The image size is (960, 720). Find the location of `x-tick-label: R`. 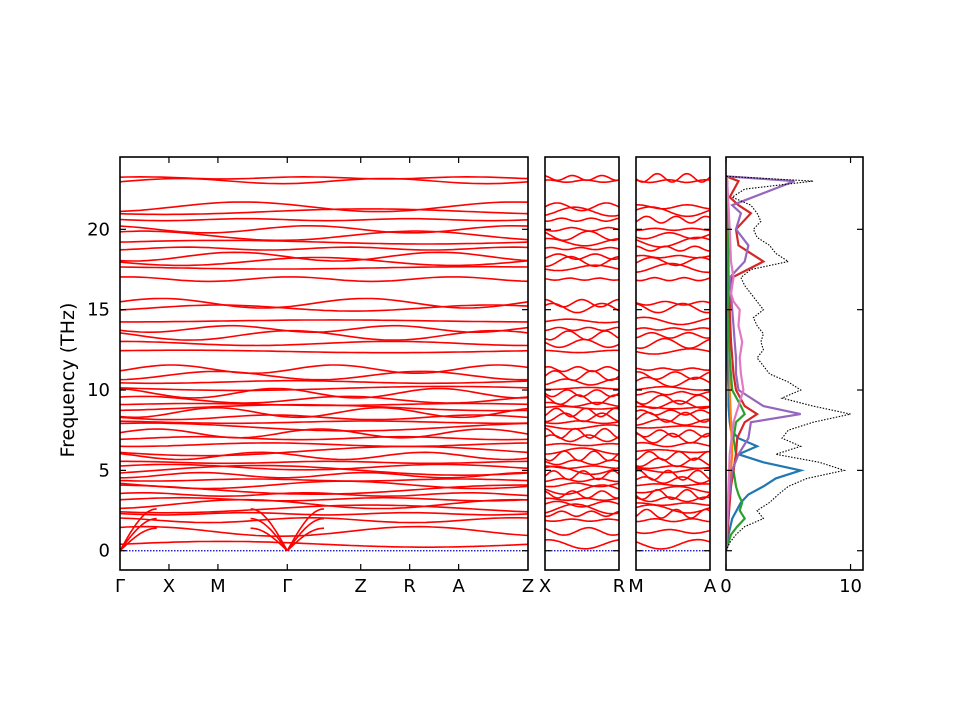

x-tick-label: R is located at coordinates (619, 586).